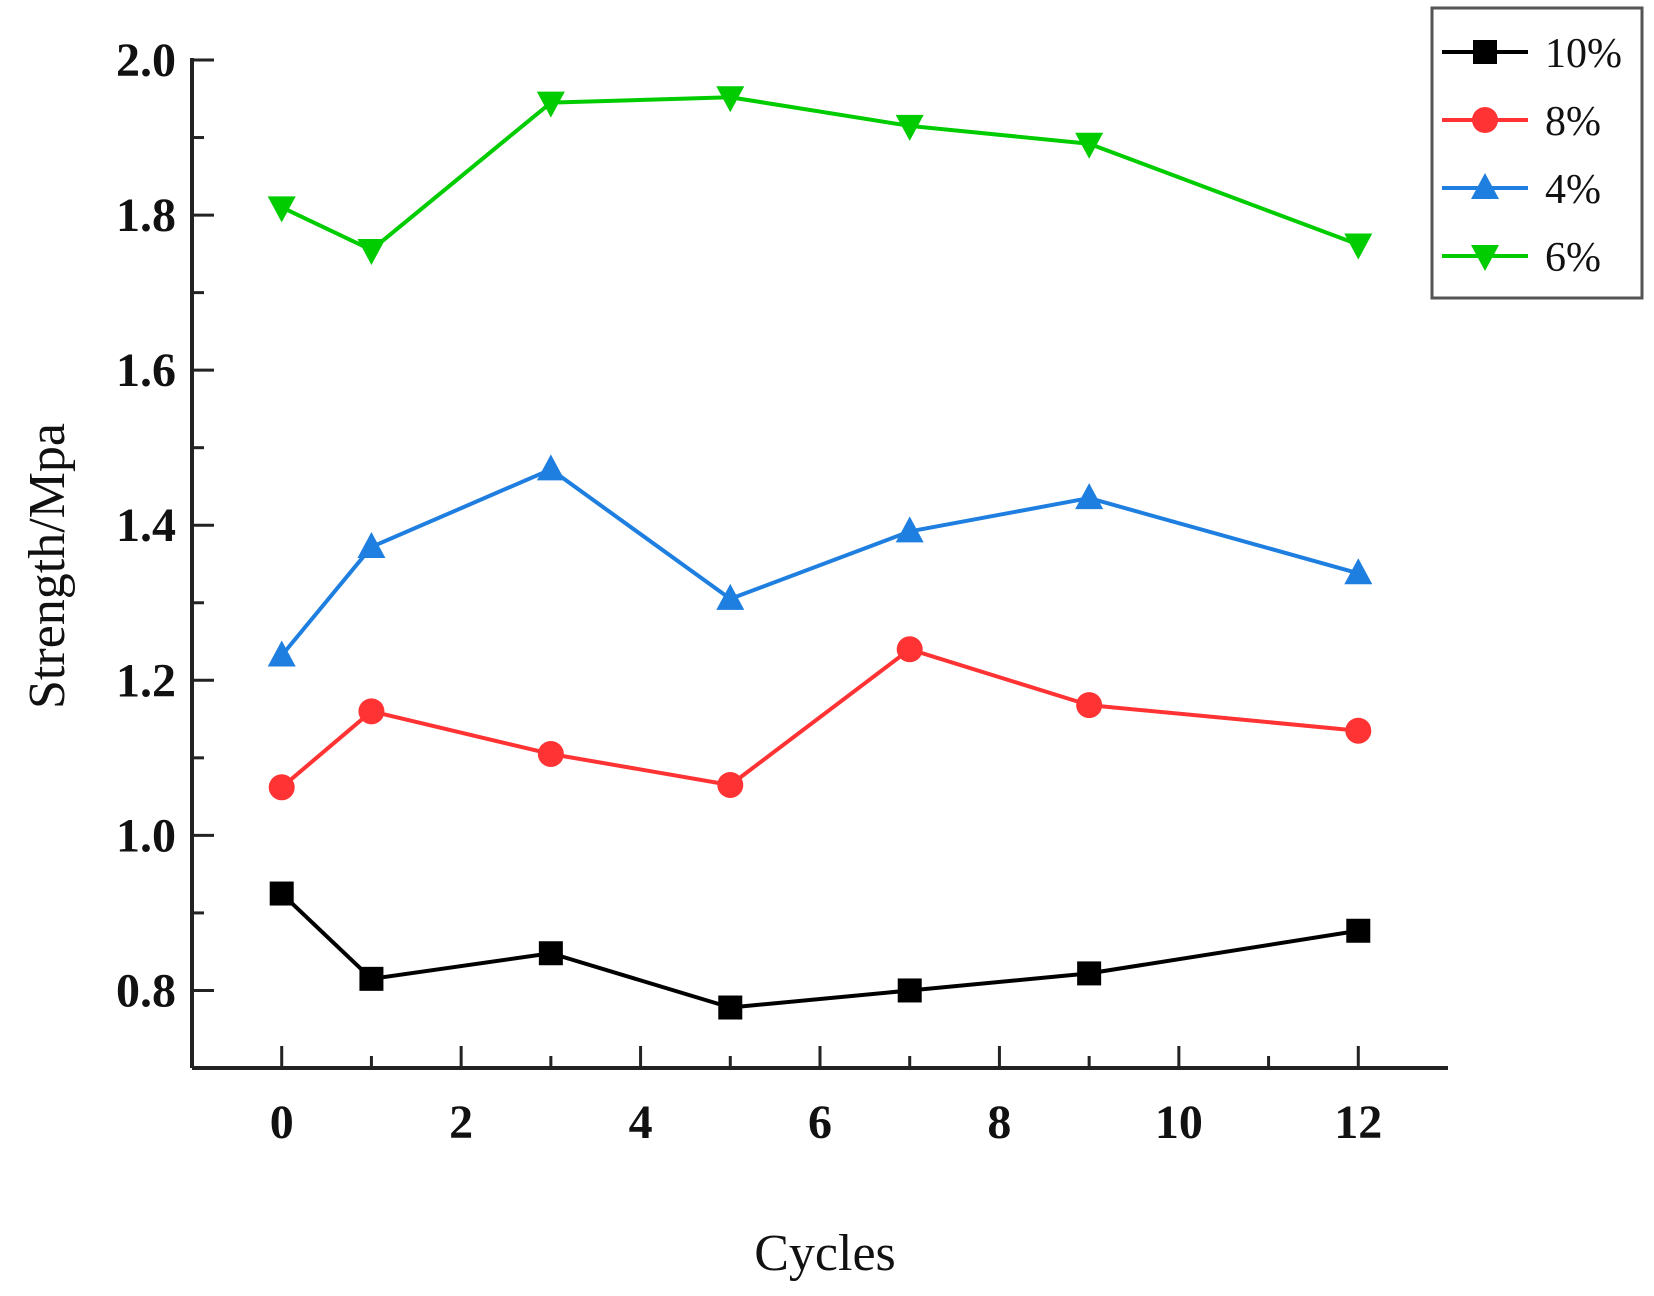  What do you see at coordinates (461, 1122) in the screenshot?
I see `x-tick-label: 2` at bounding box center [461, 1122].